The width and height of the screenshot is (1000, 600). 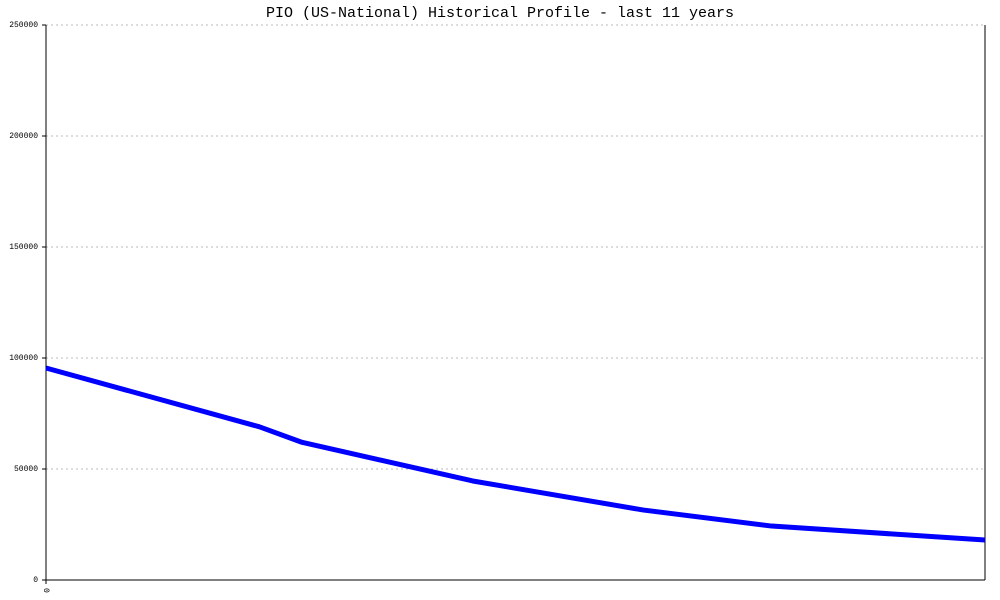 What do you see at coordinates (23, 25) in the screenshot?
I see `y-tick-label: 250000` at bounding box center [23, 25].